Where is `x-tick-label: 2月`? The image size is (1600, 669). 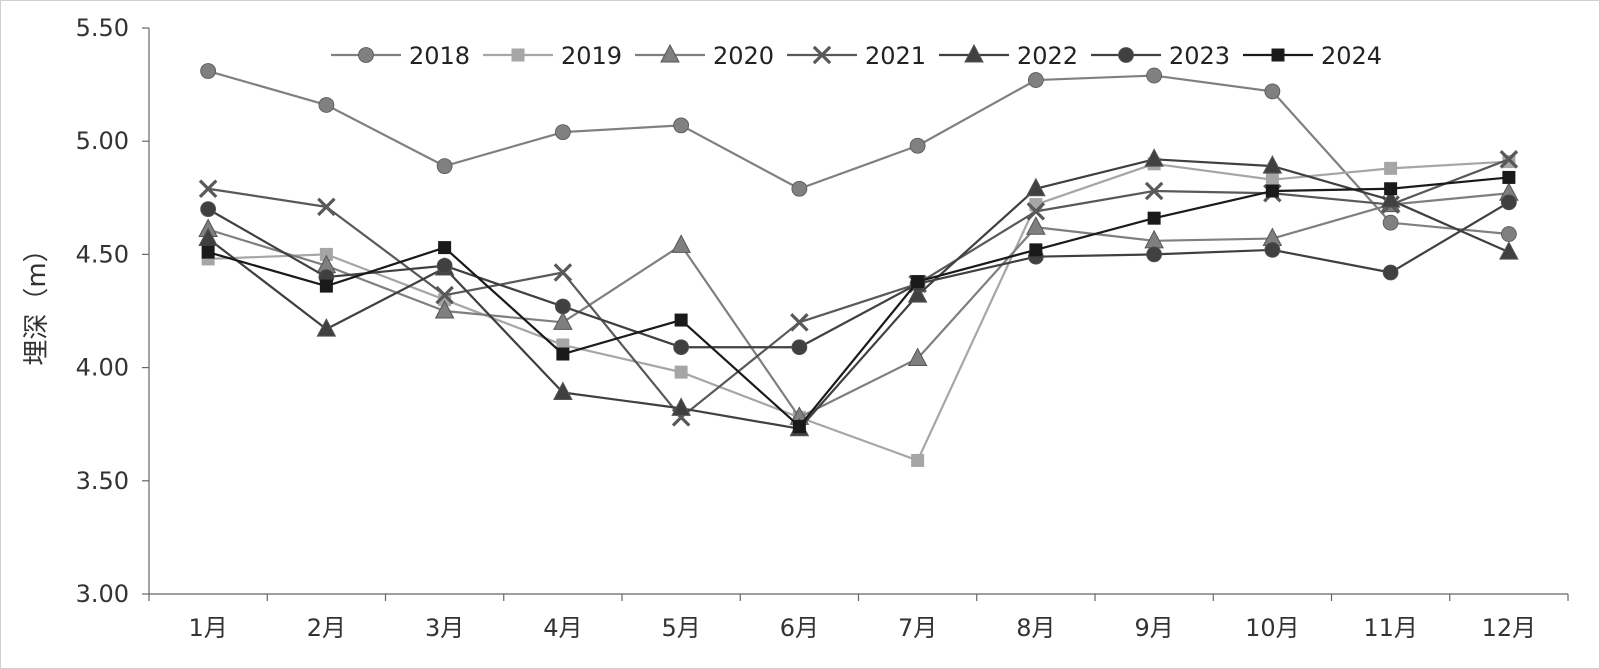 x-tick-label: 2月 is located at coordinates (326, 628).